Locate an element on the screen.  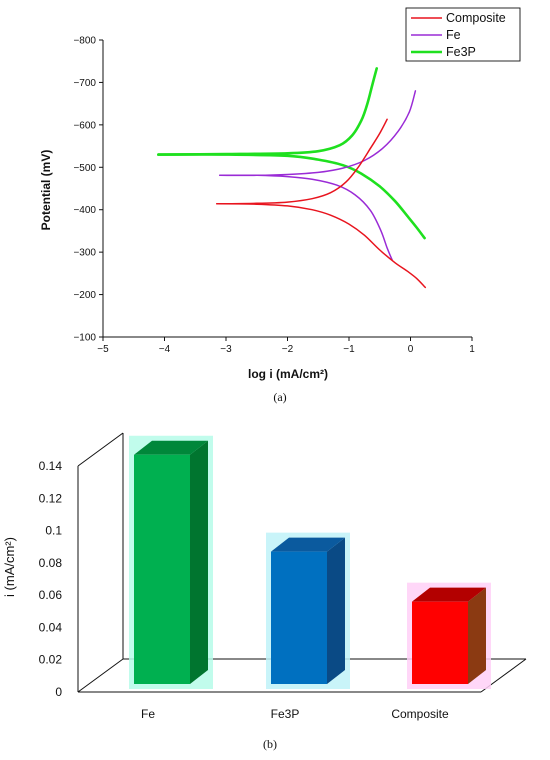
y-tick-label: −200 is located at coordinates (84, 295).